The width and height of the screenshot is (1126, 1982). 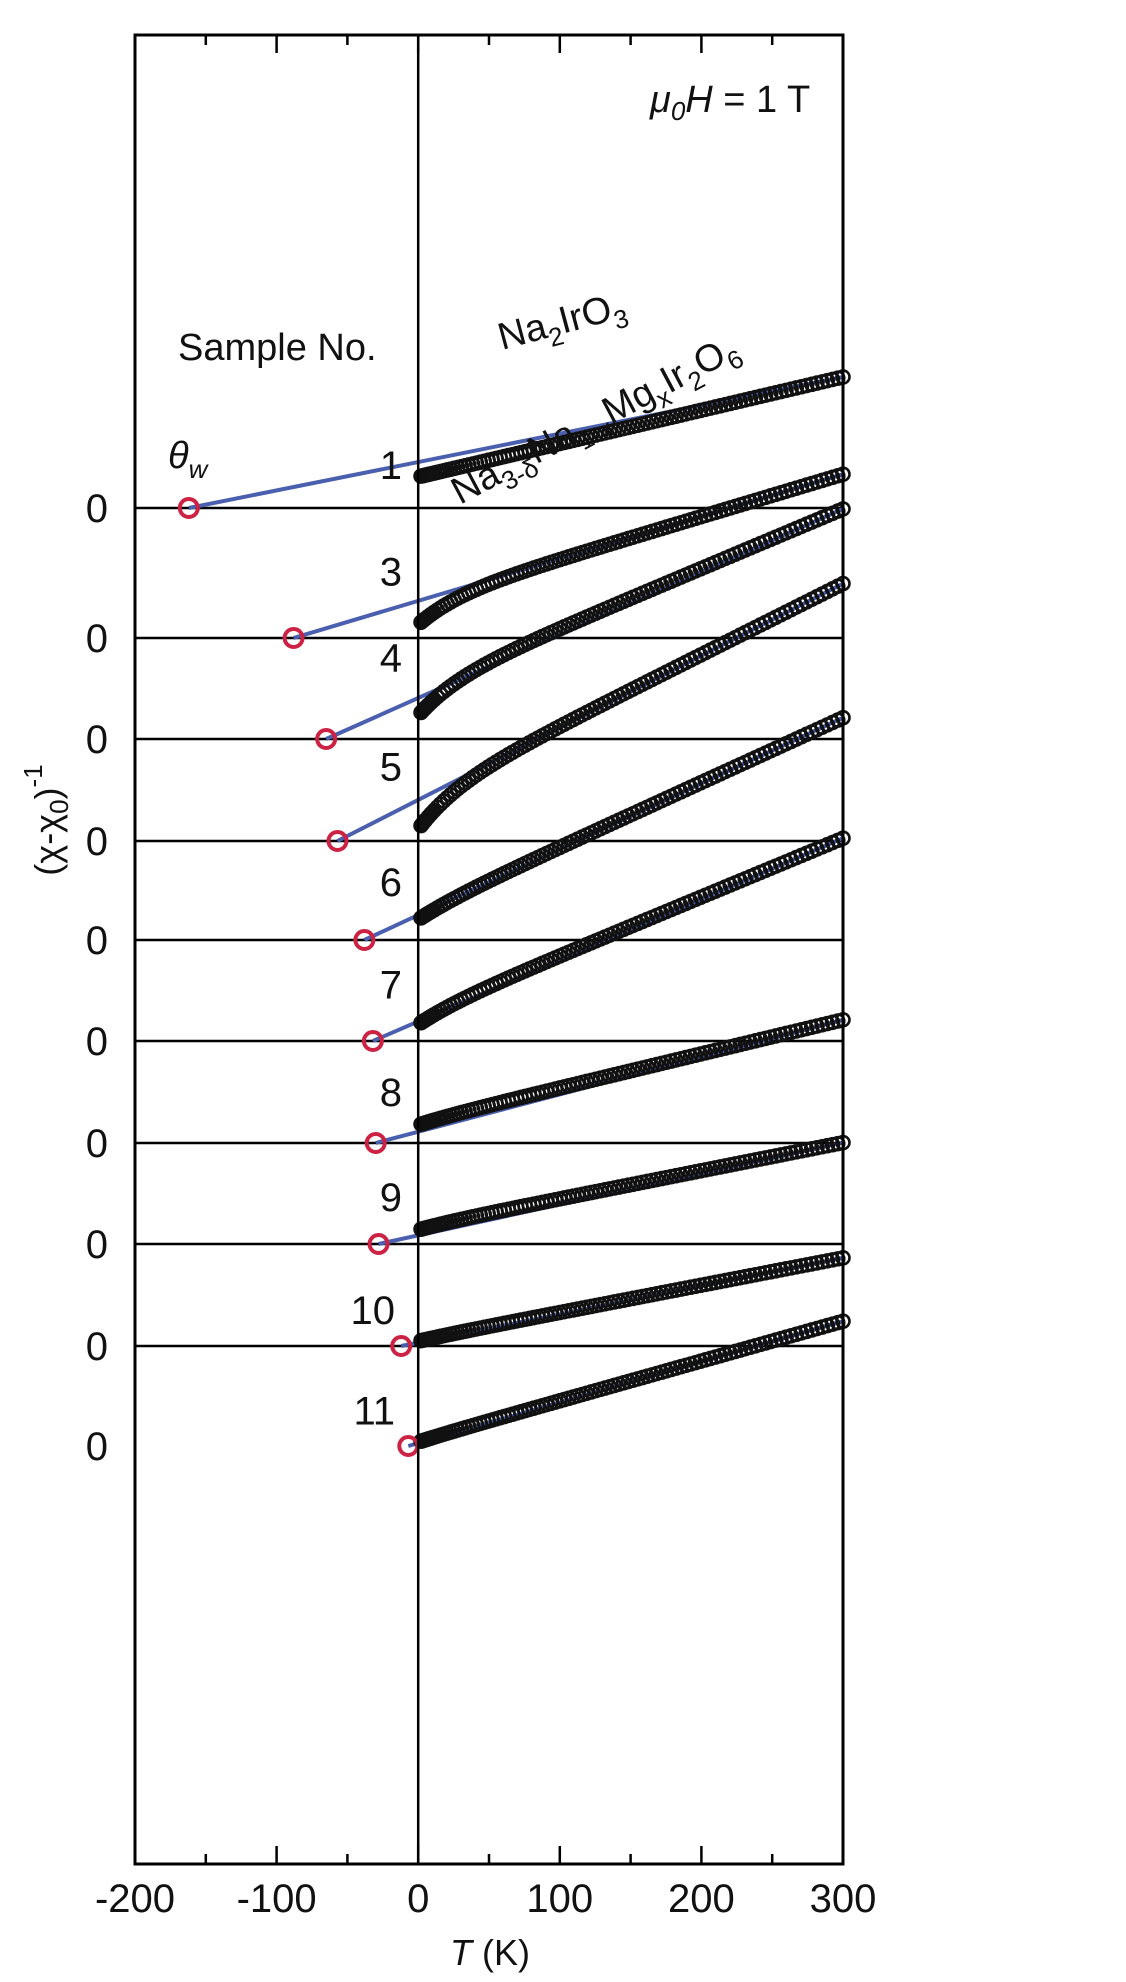 I want to click on x-axis-title: T (K), so click(x=490, y=1952).